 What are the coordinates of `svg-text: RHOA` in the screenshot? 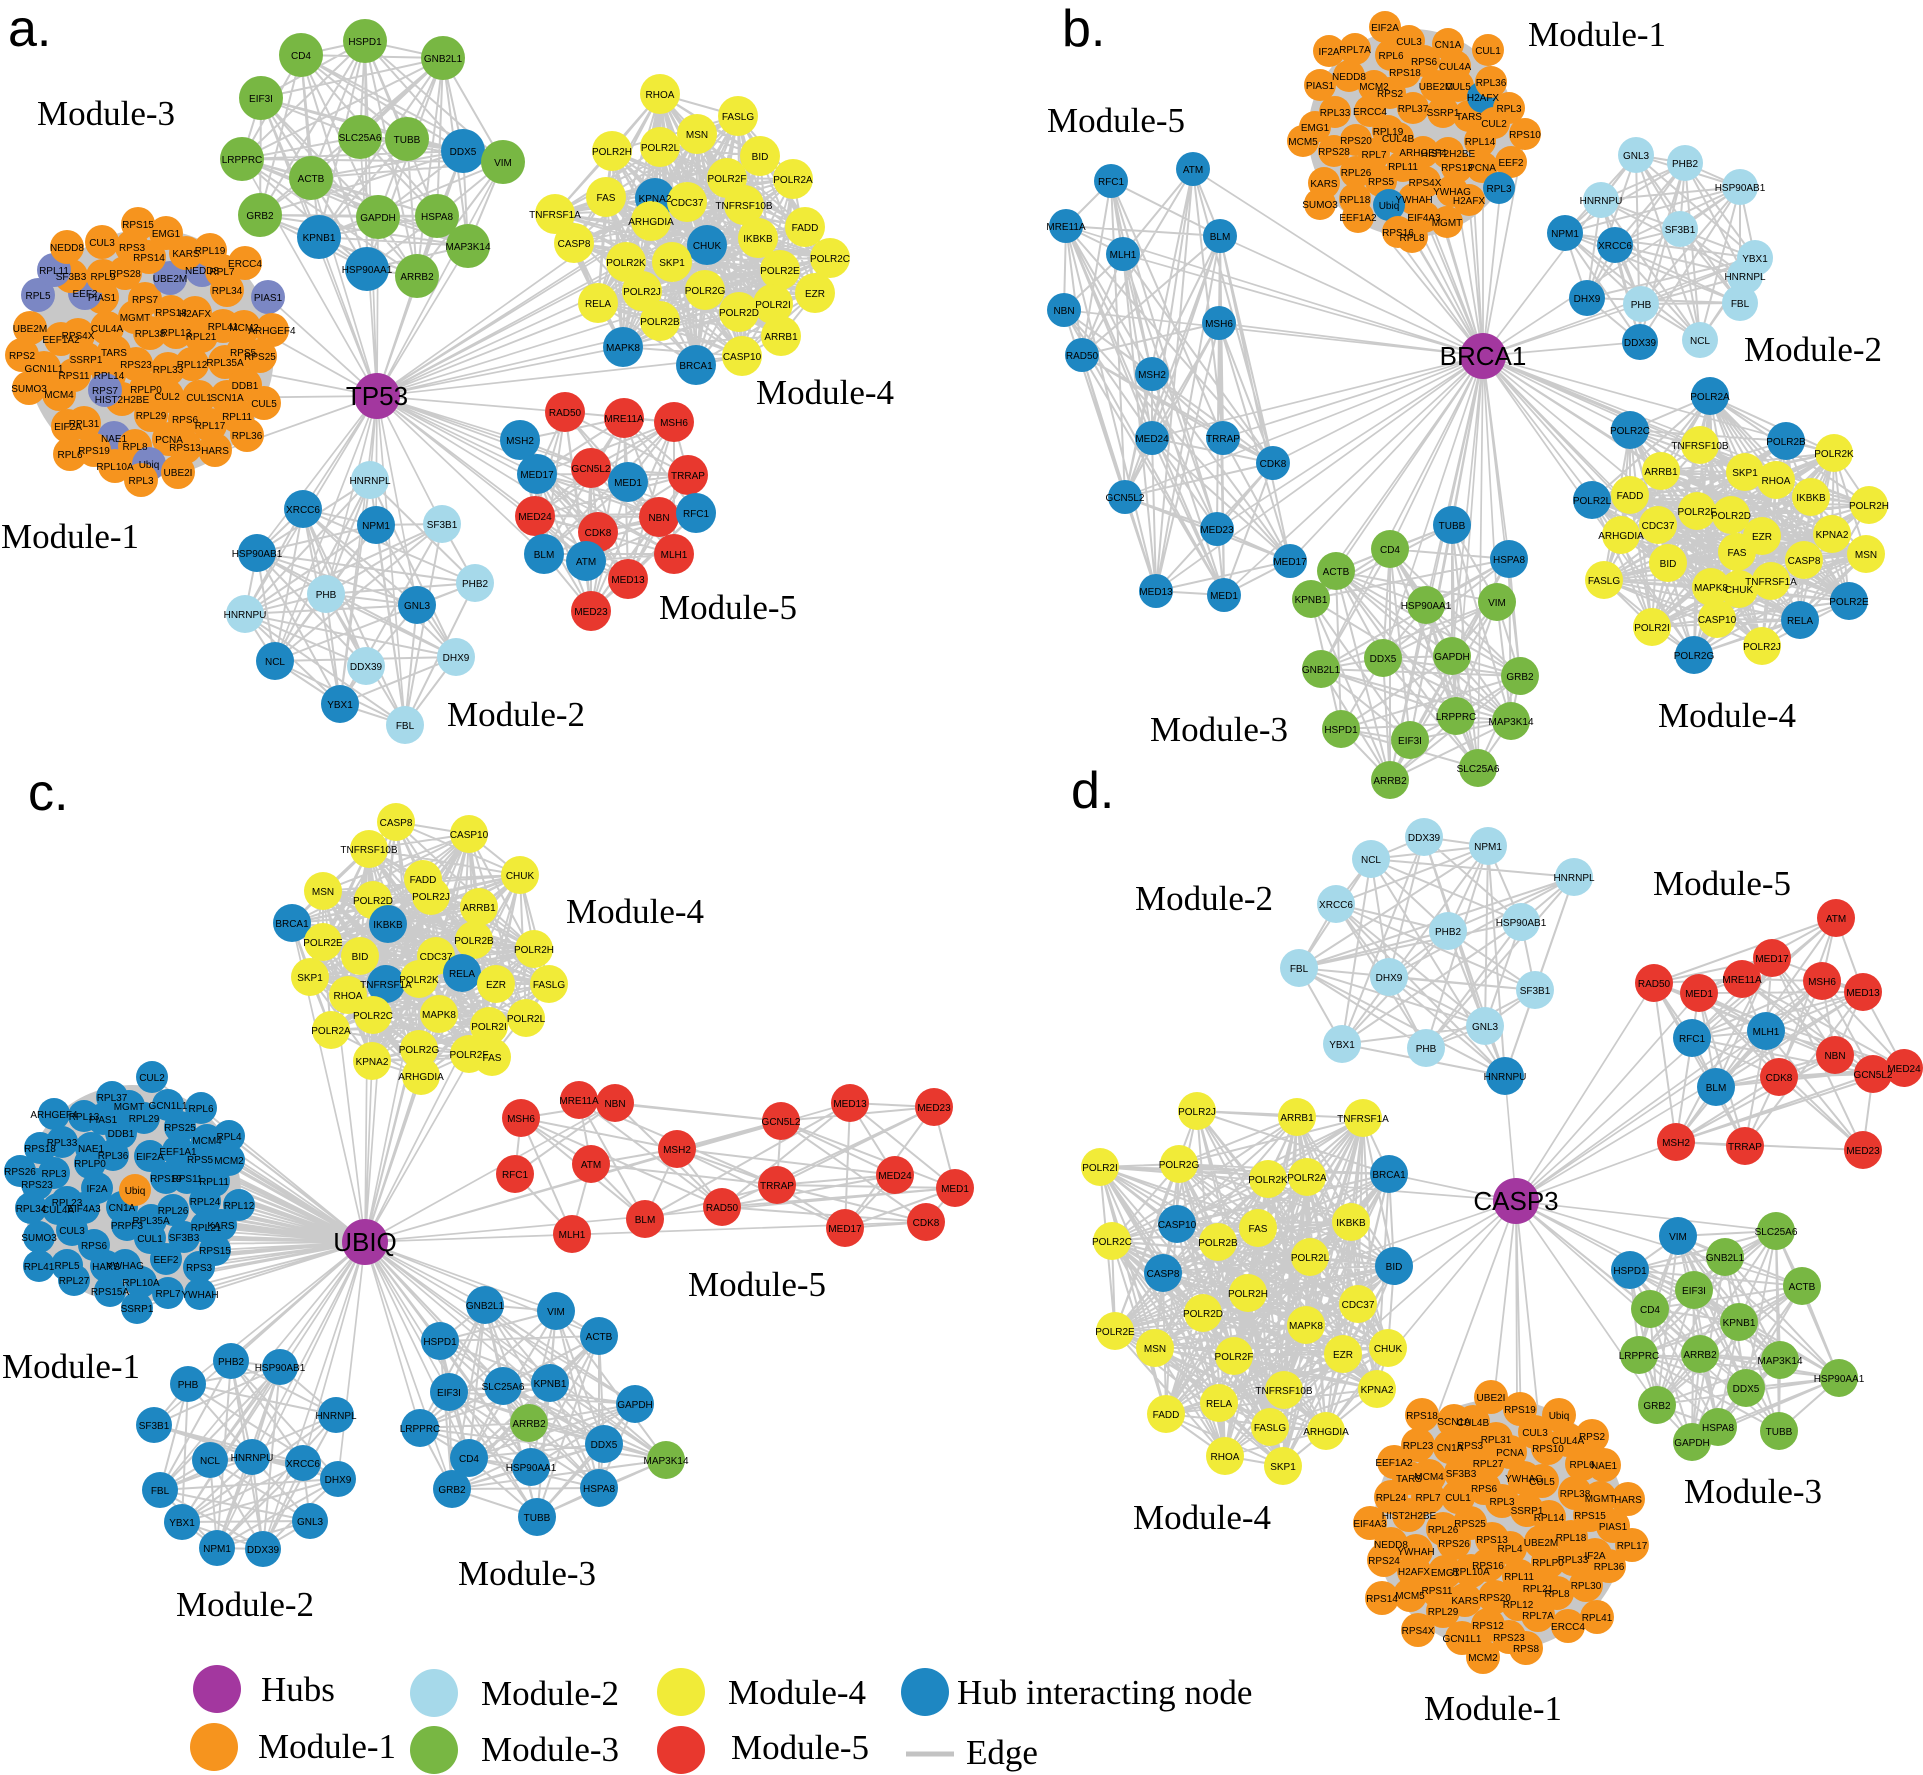 It's located at (660, 95).